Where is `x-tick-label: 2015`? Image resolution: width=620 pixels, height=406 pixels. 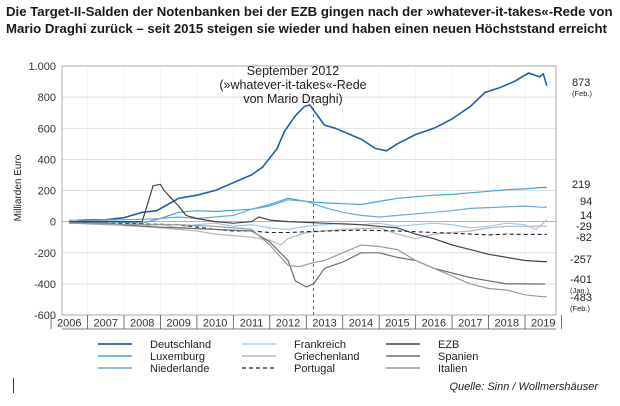 x-tick-label: 2015 is located at coordinates (397, 324).